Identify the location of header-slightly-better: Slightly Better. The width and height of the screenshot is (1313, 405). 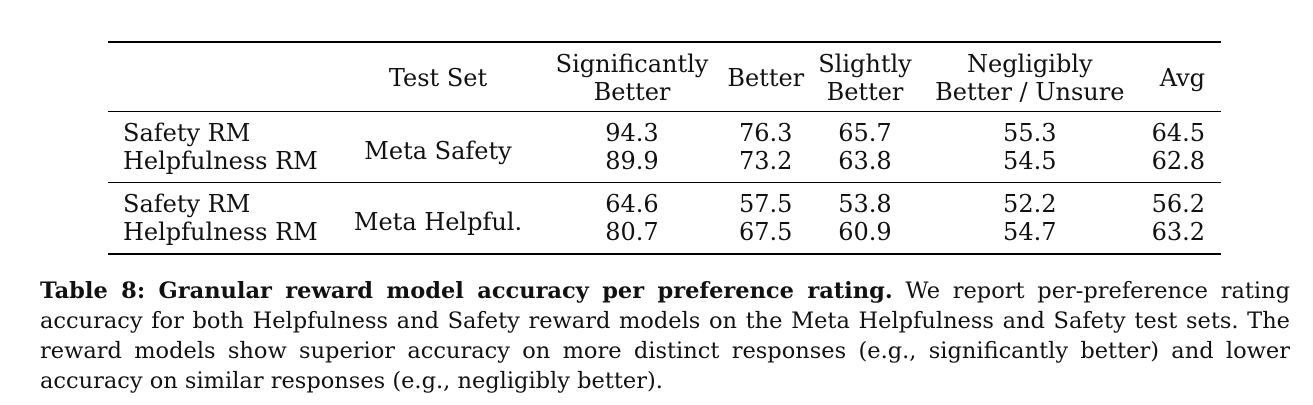
(865, 77).